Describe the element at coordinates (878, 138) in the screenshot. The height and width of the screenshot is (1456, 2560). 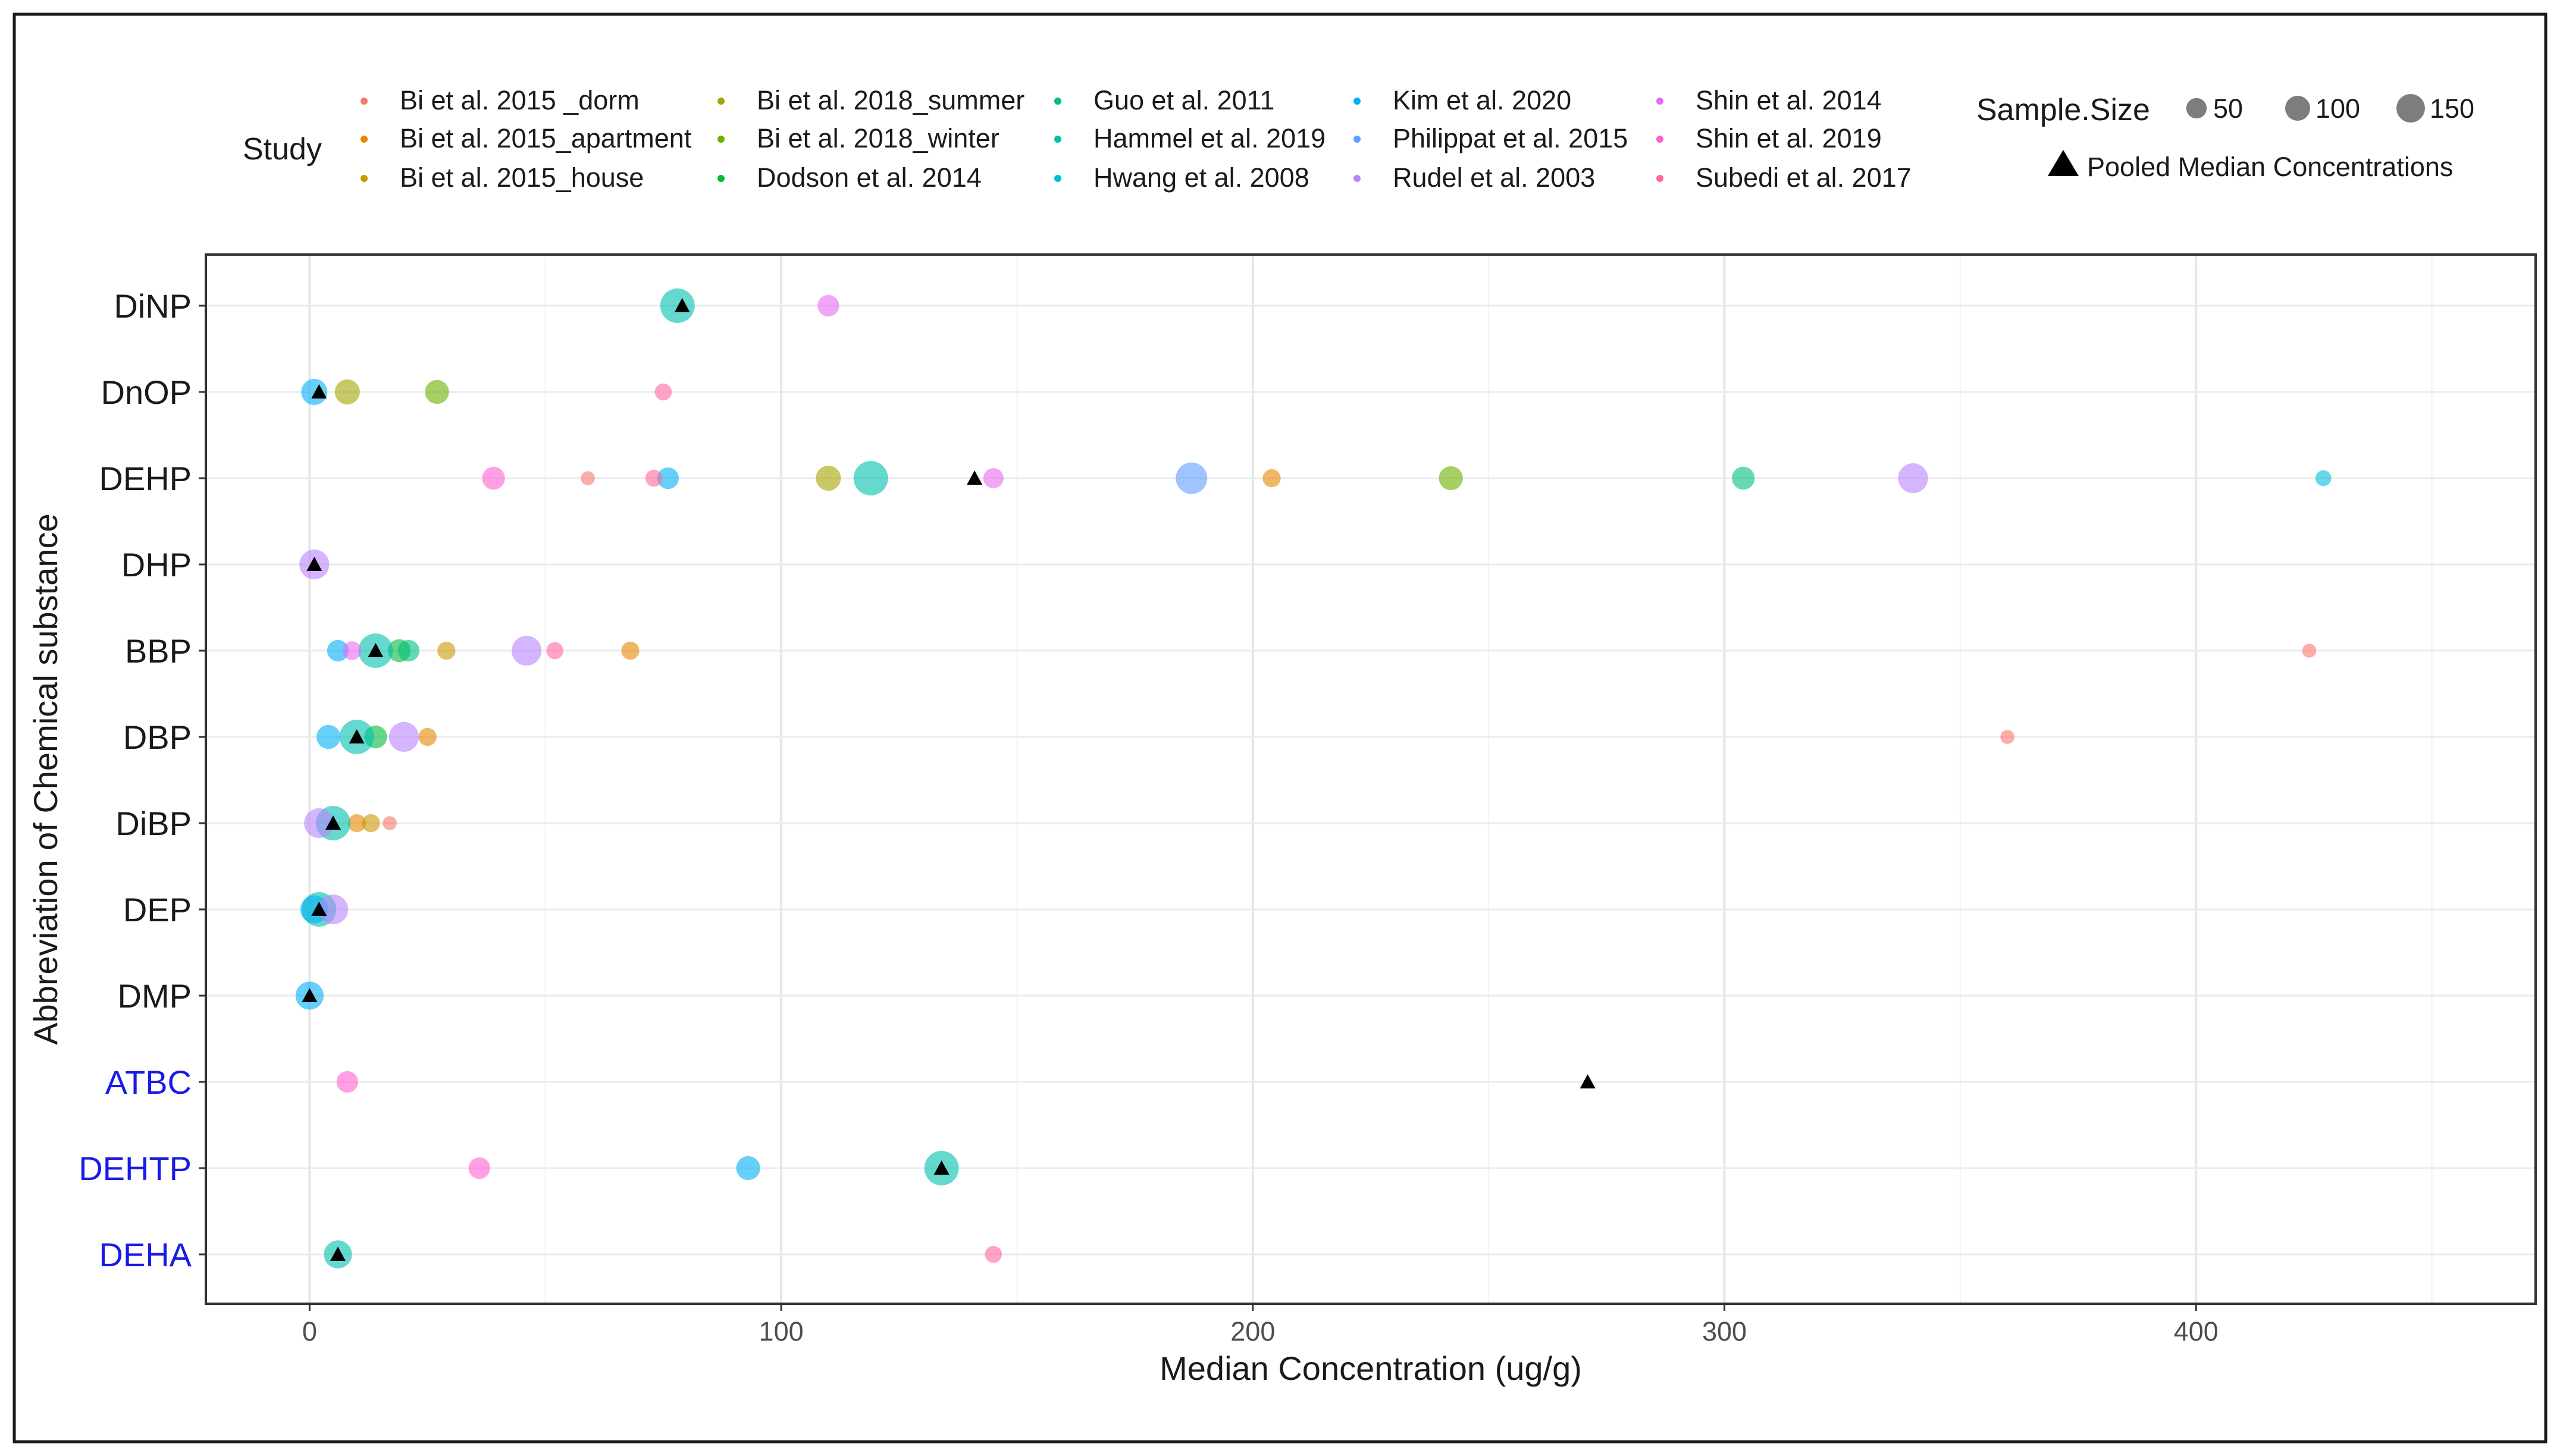
I see `legend-study-label: Bi et al. 2018_winter` at that location.